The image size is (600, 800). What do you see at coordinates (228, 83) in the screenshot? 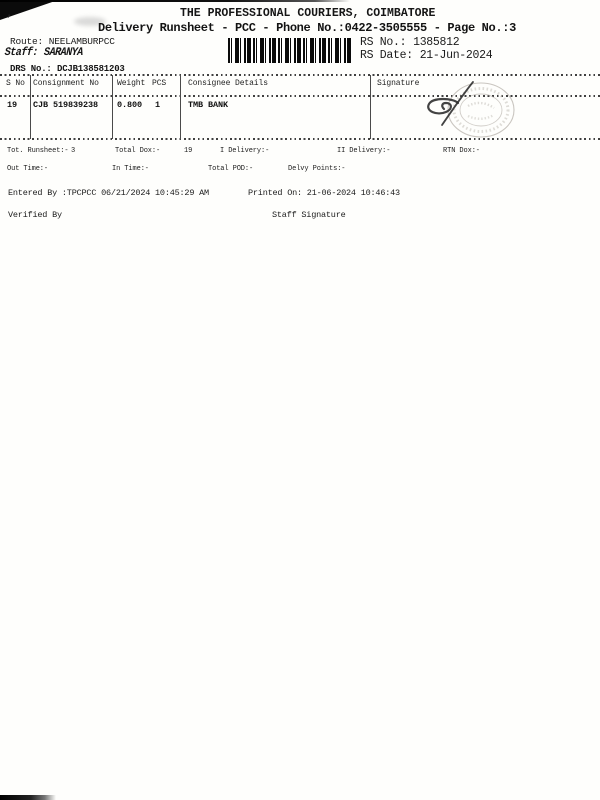
I see `col-header-consignee: Consignee Details` at bounding box center [228, 83].